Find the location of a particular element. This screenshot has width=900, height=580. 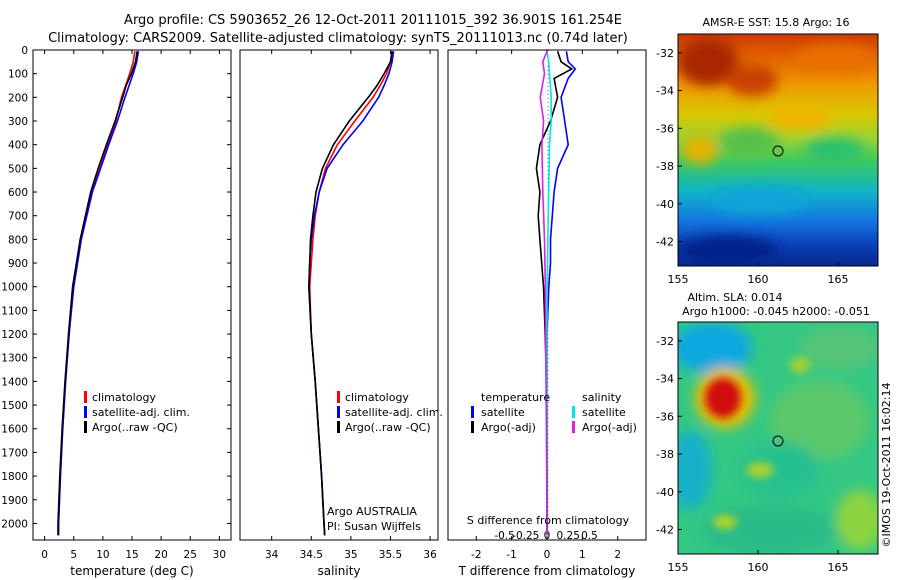

salinity-diff-legend: salinity satellite Argo(-adj) is located at coordinates (604, 412).